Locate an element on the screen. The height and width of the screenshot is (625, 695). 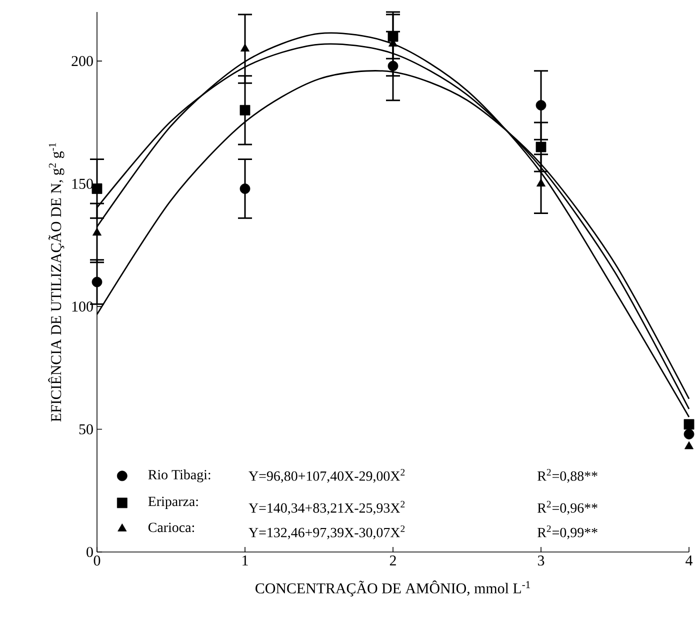
annotation: R$^{2}$=0,96** is located at coordinates (568, 507).